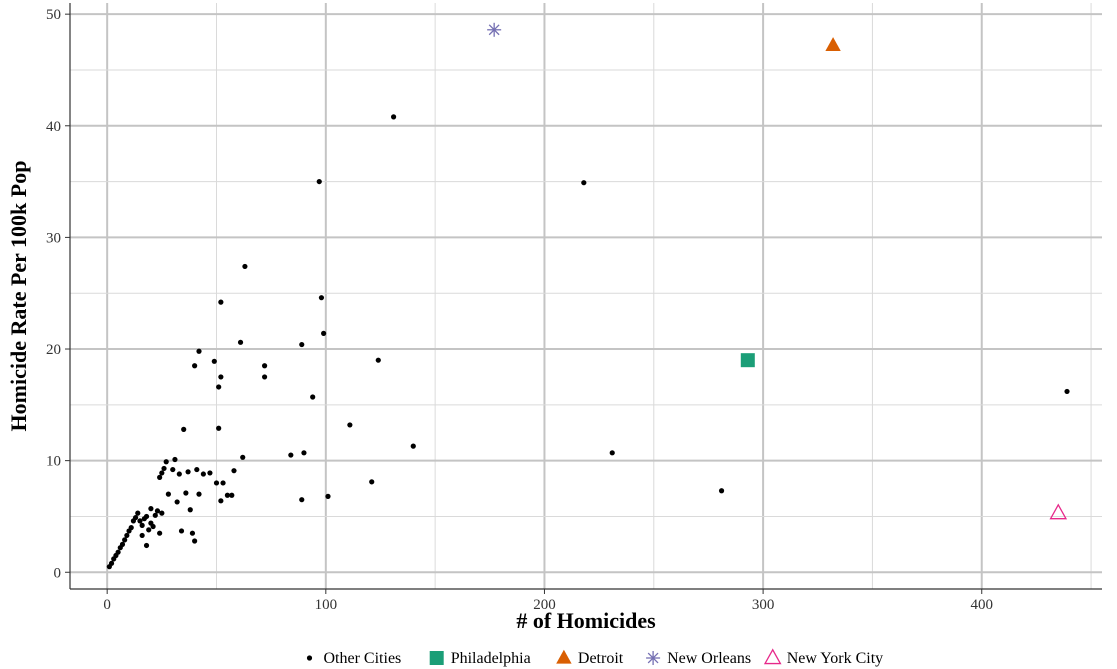 The height and width of the screenshot is (669, 1117). What do you see at coordinates (586, 620) in the screenshot?
I see `x-axis-title: # of Homicides` at bounding box center [586, 620].